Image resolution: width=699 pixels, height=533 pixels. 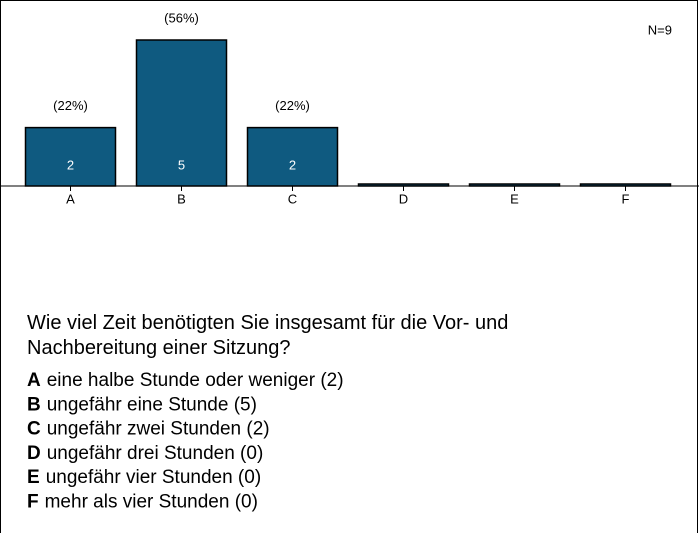 What do you see at coordinates (34, 453) in the screenshot?
I see `option-letter: D` at bounding box center [34, 453].